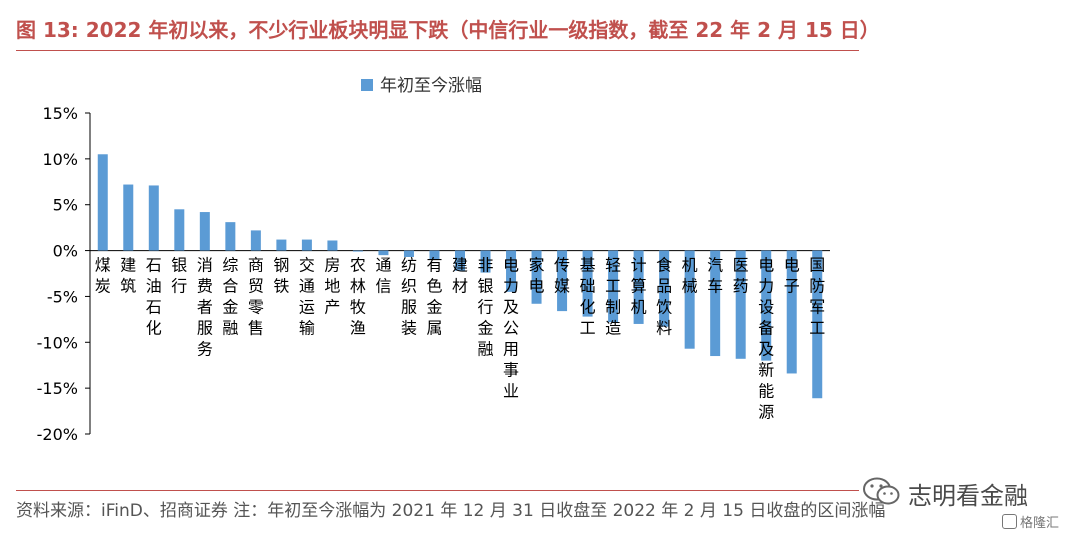 This screenshot has height=534, width=1080. What do you see at coordinates (65, 205) in the screenshot?
I see `y-tick-label: 5%` at bounding box center [65, 205].